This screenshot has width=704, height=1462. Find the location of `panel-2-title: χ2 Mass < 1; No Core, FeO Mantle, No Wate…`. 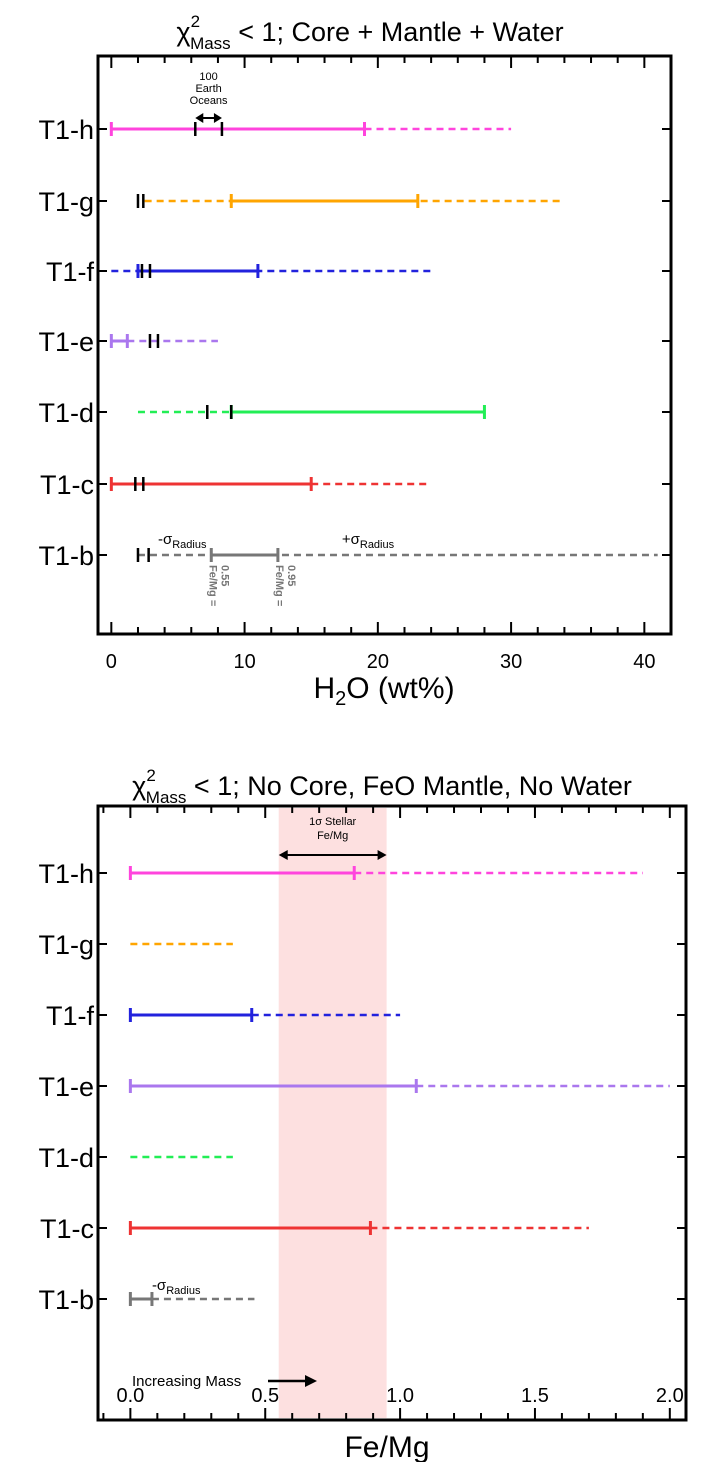

panel-2-title: χ2 Mass < 1; No Core, FeO Mantle, No Wate… is located at coordinates (382, 786).